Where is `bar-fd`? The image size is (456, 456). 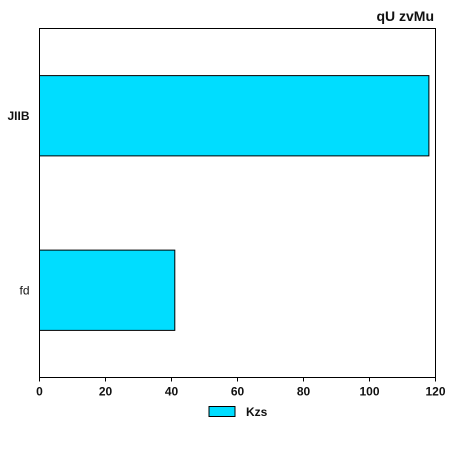
bar-fd is located at coordinates (107, 290).